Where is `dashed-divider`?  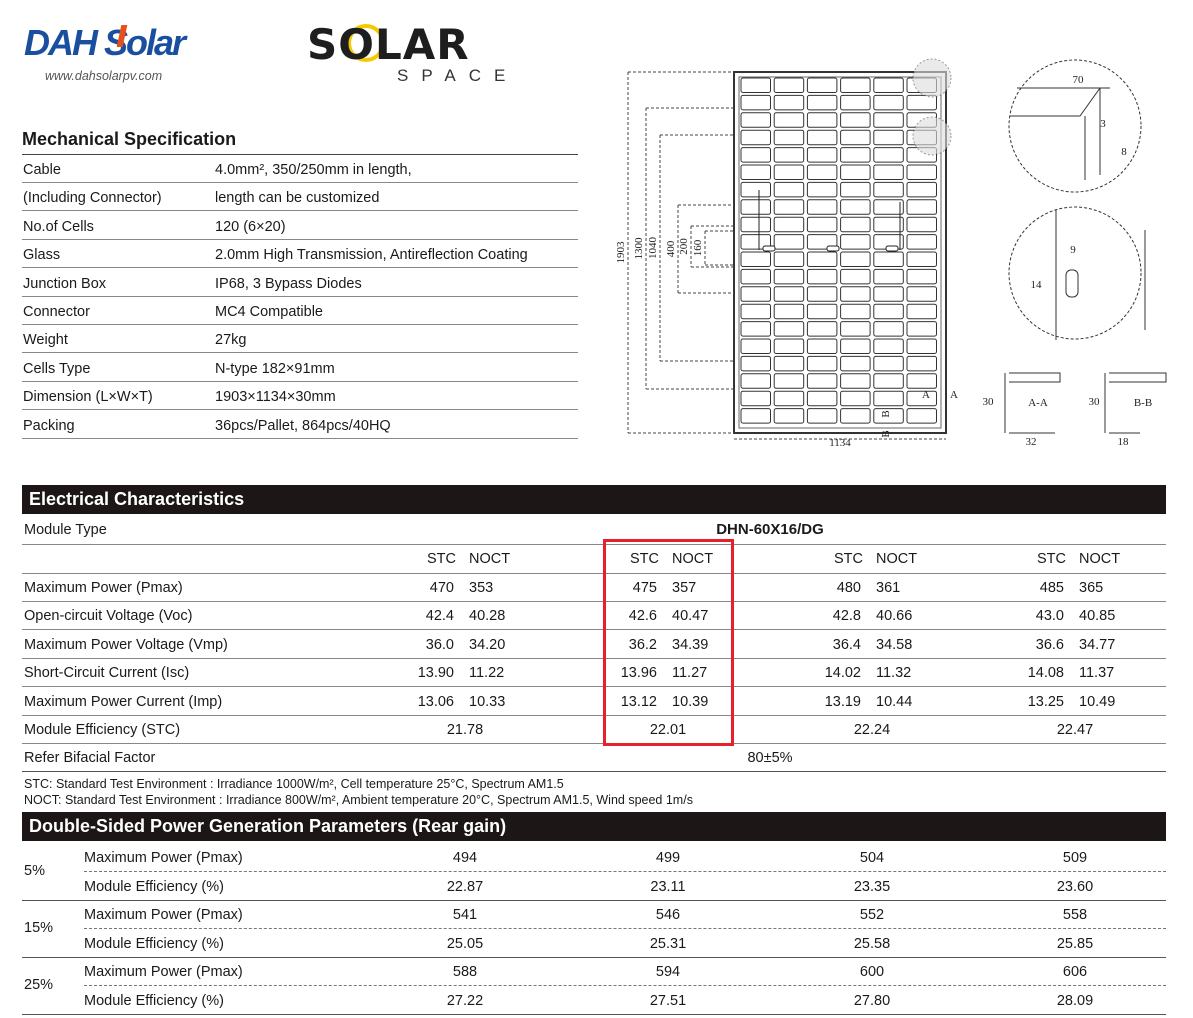 dashed-divider is located at coordinates (625, 928).